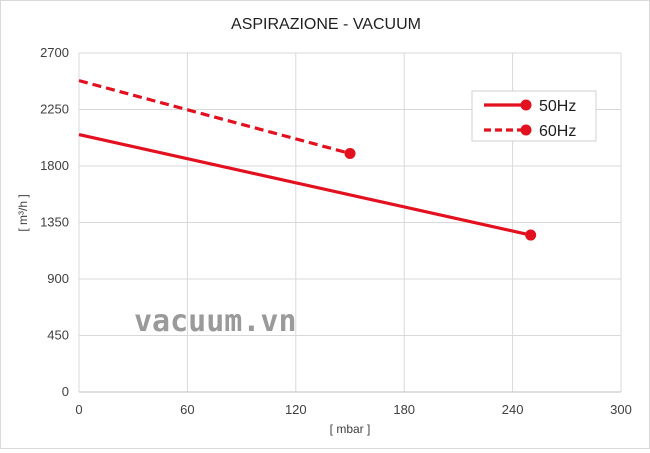  I want to click on legend-marker-60hz, so click(526, 130).